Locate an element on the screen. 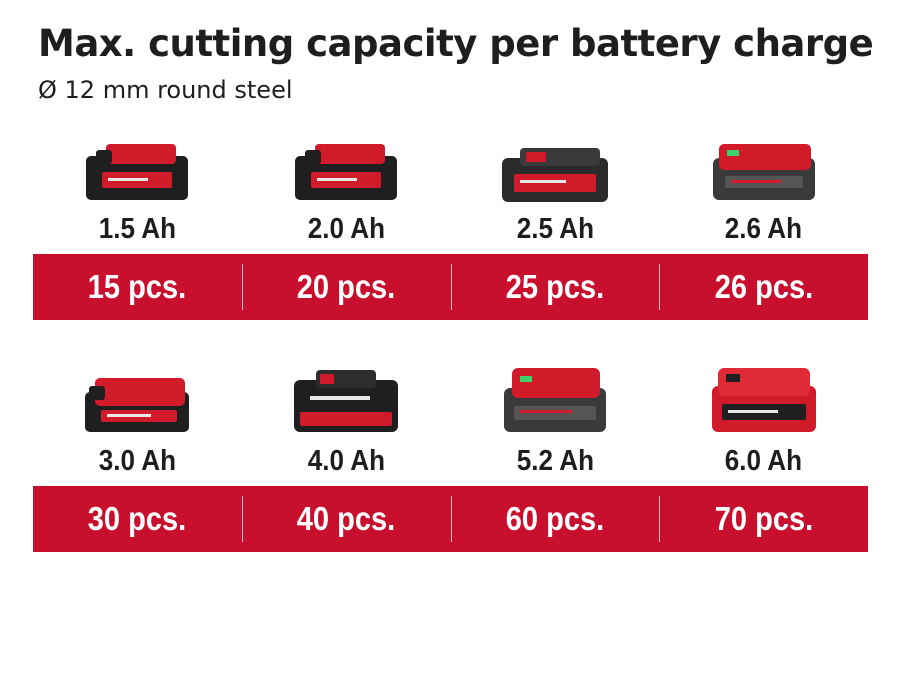  capacity-row: 1.5 Ah 2.0 Ah 2.5 Ah 2.6 Ah is located at coordinates (450, 229).